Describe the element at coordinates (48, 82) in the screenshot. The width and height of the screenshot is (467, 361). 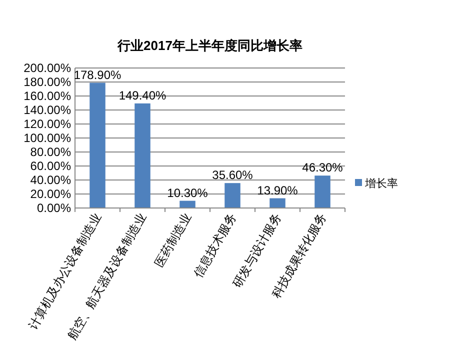
I see `y-tick-label: 180.00%` at that location.